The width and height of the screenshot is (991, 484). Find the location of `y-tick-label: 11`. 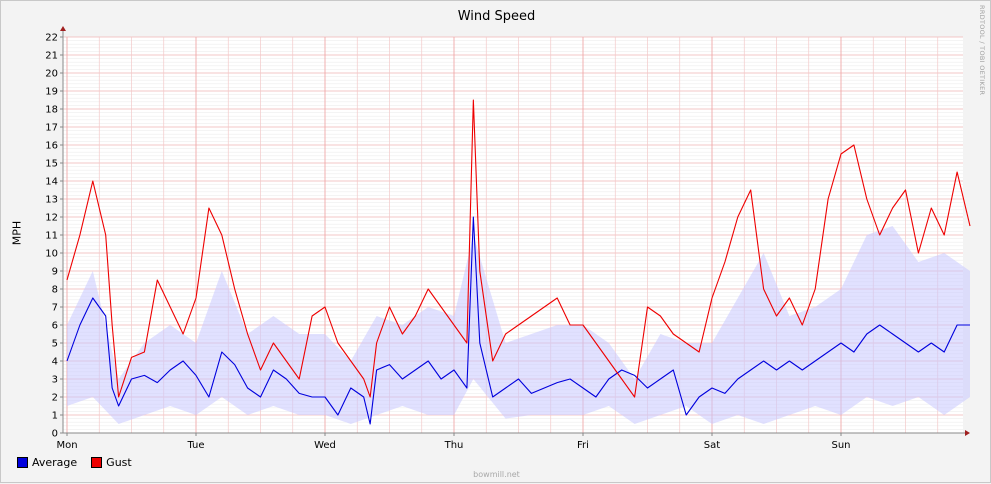

y-tick-label: 11 is located at coordinates (51, 236).